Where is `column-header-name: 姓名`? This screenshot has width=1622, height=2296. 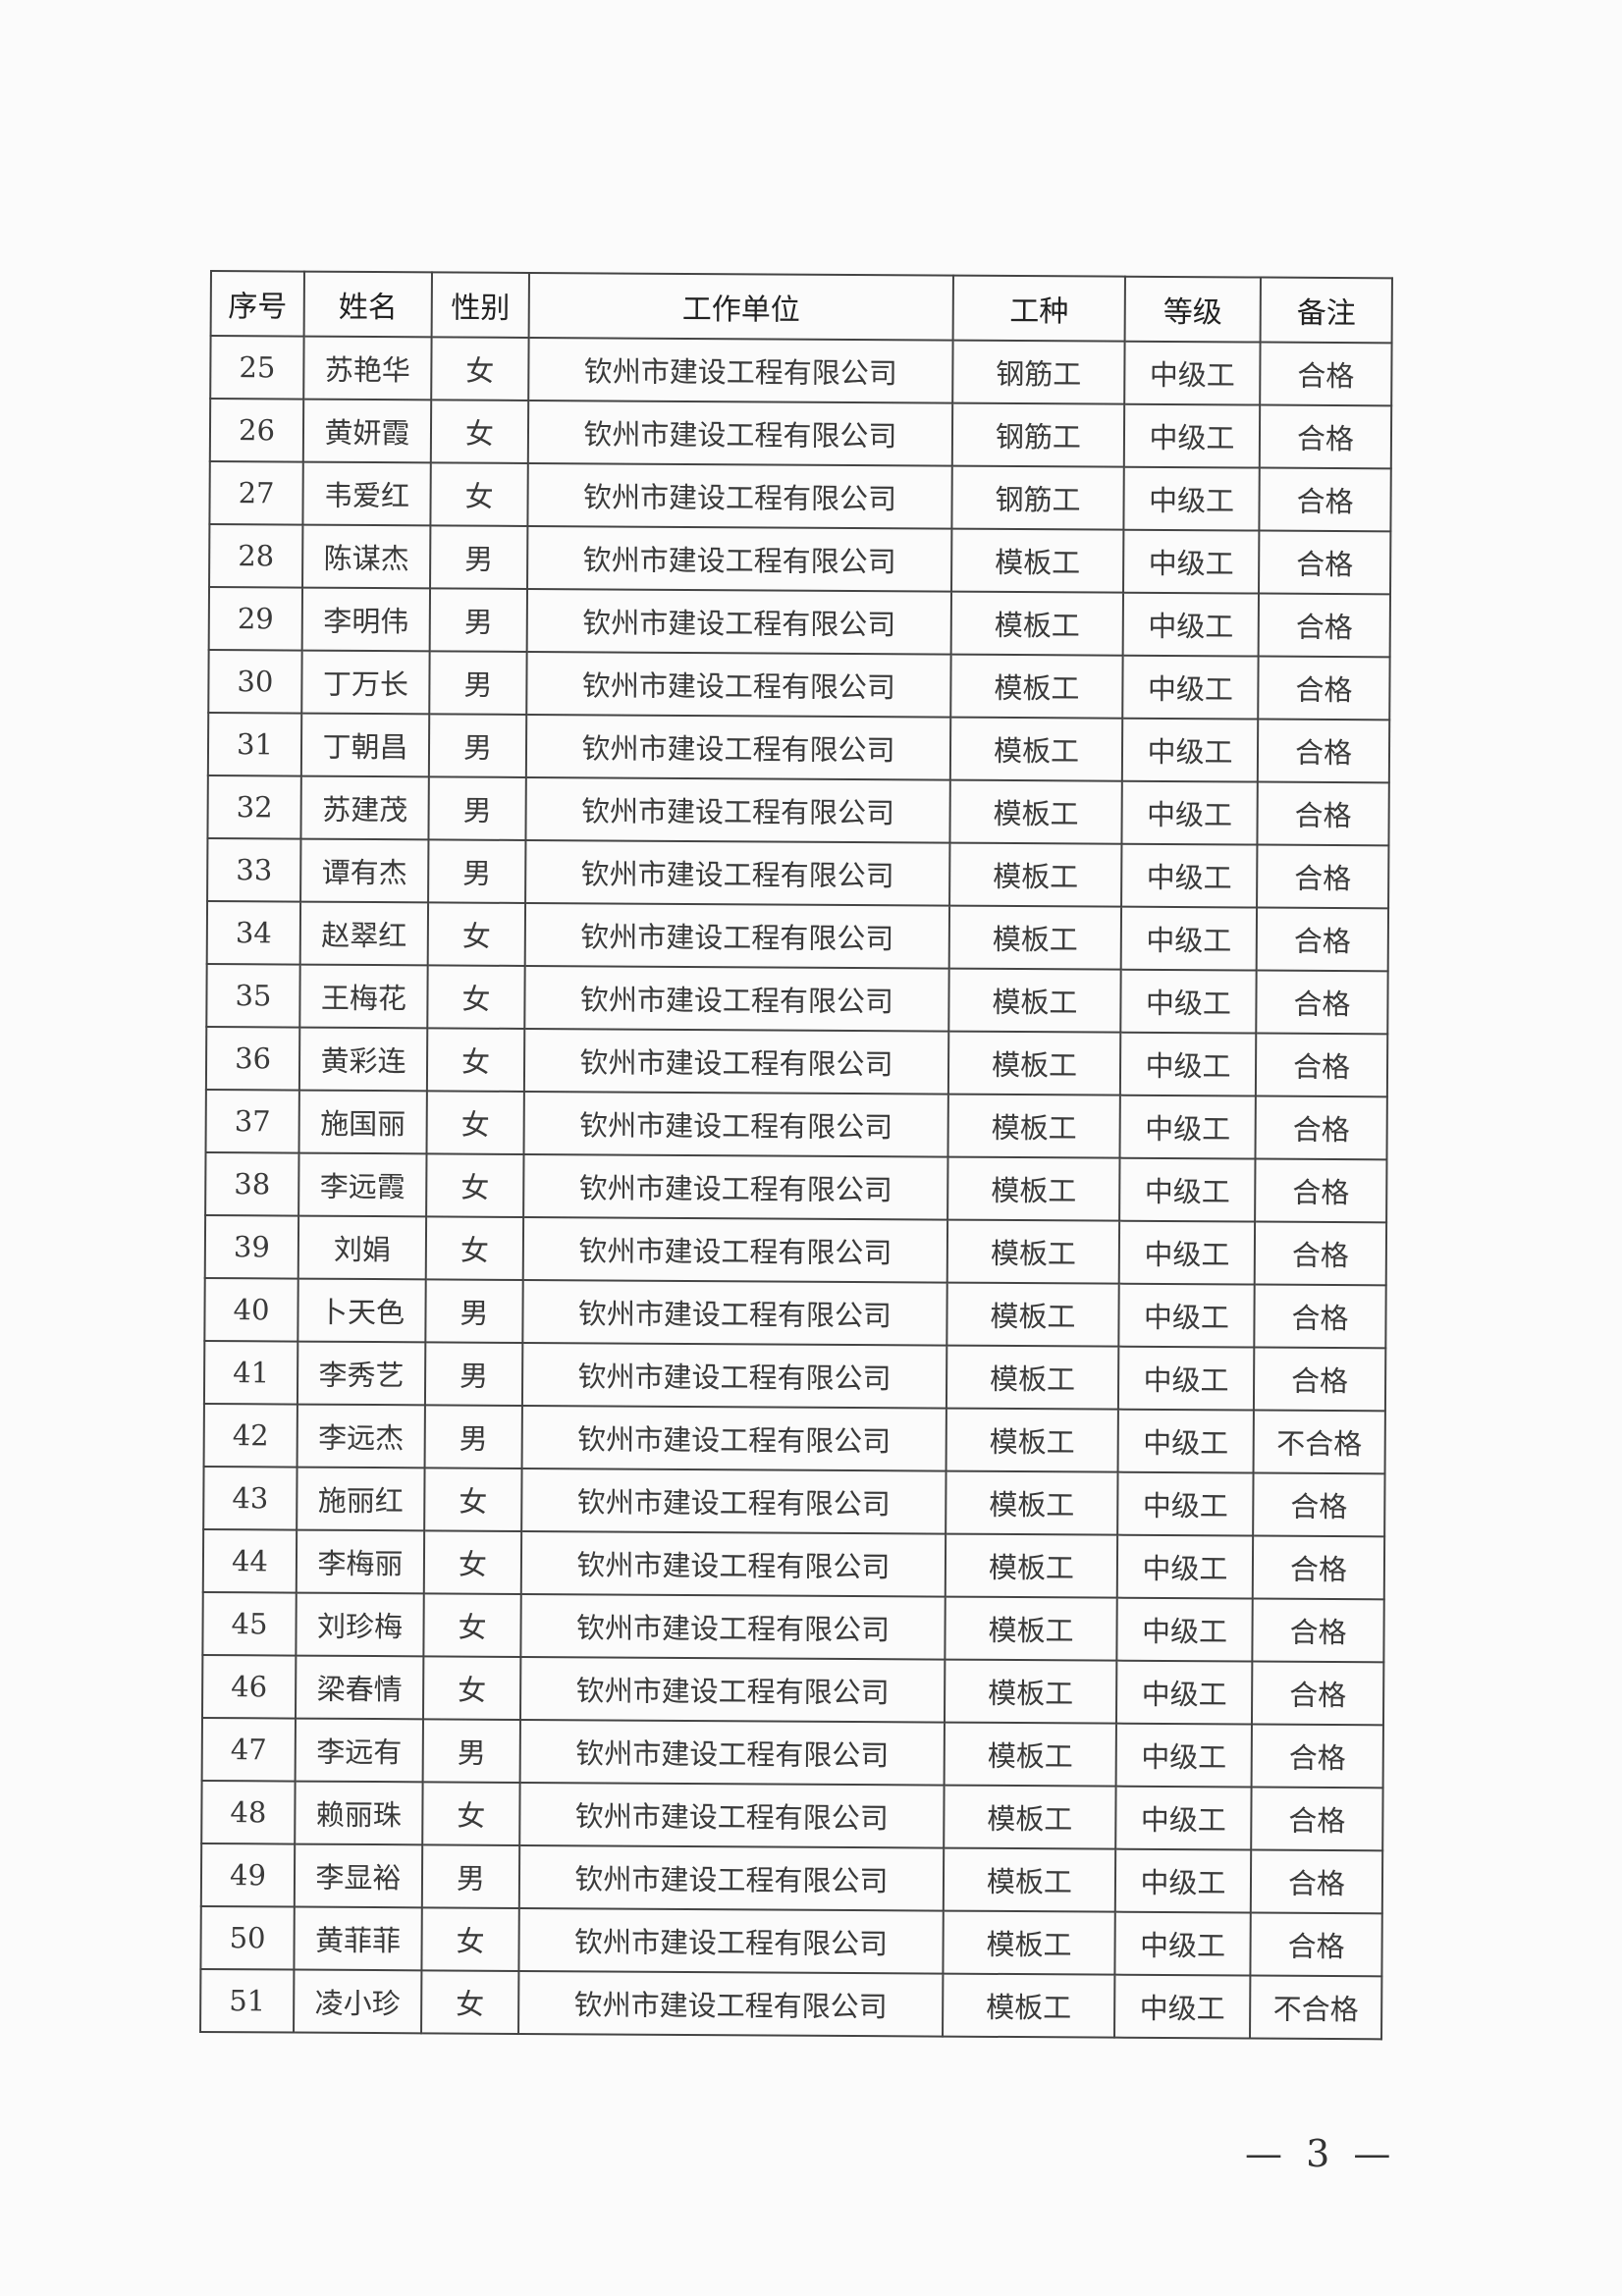
column-header-name: 姓名 is located at coordinates (367, 304).